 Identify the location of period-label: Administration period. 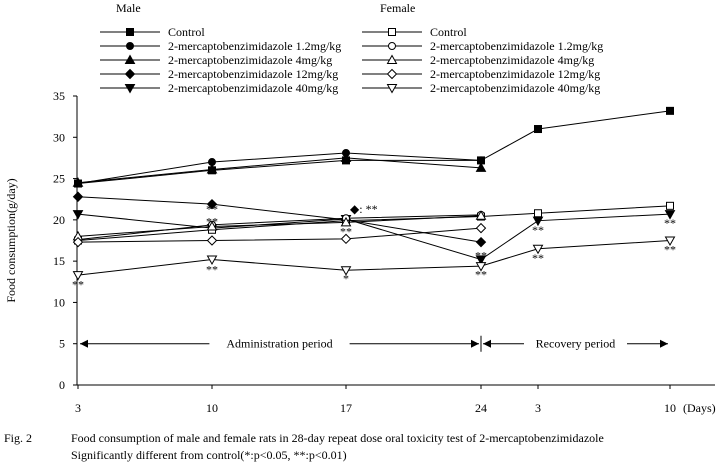
(279, 344).